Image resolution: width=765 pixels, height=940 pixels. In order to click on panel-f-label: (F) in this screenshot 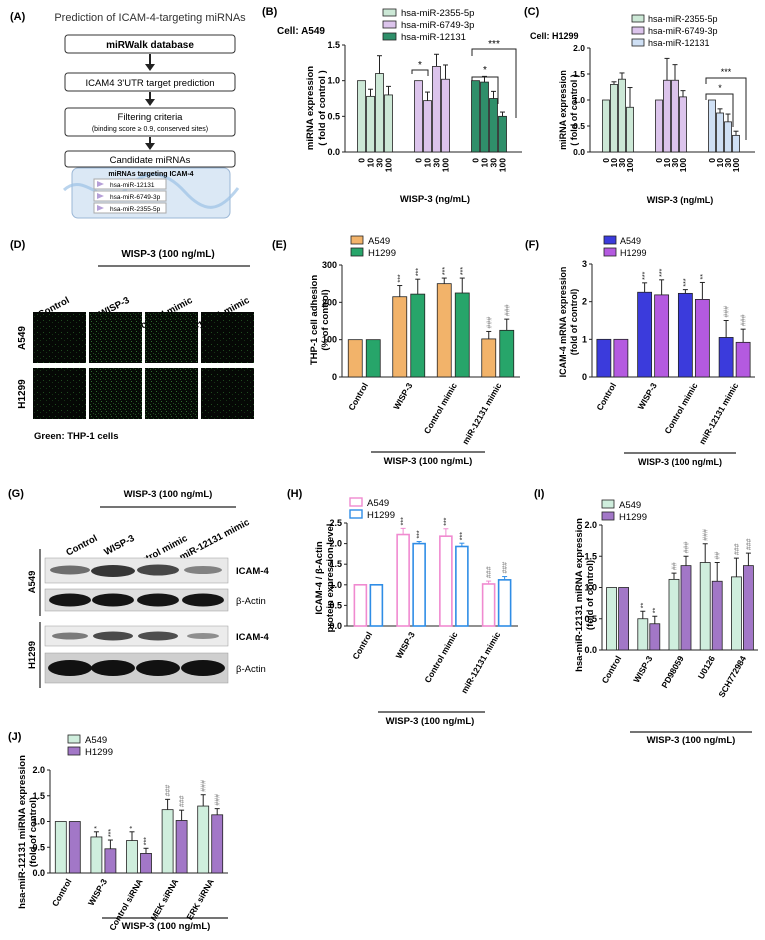, I will do `click(532, 245)`.